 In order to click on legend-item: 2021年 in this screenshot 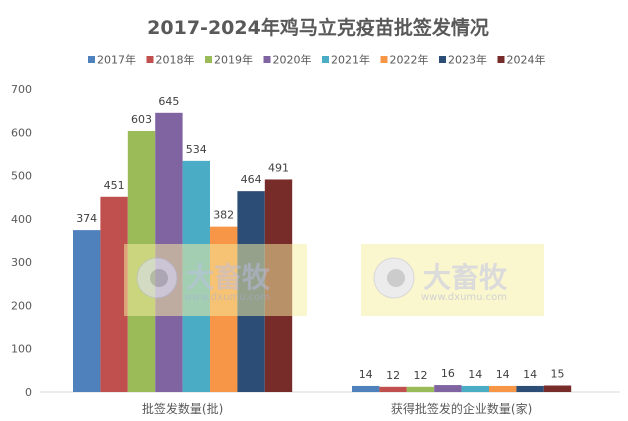, I will do `click(346, 60)`.